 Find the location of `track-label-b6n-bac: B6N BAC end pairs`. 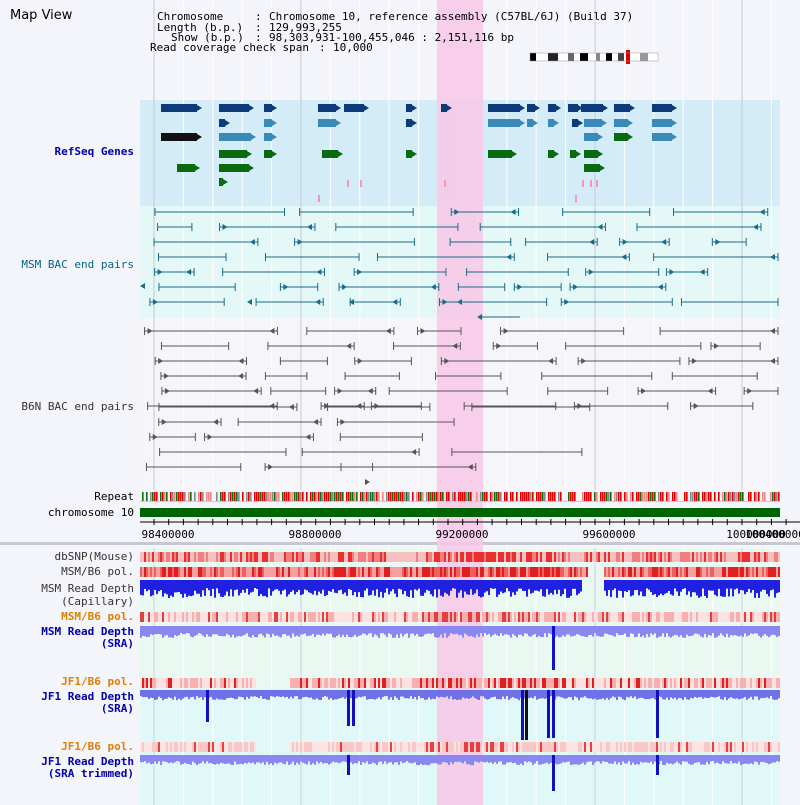

track-label-b6n-bac: B6N BAC end pairs is located at coordinates (77, 406).